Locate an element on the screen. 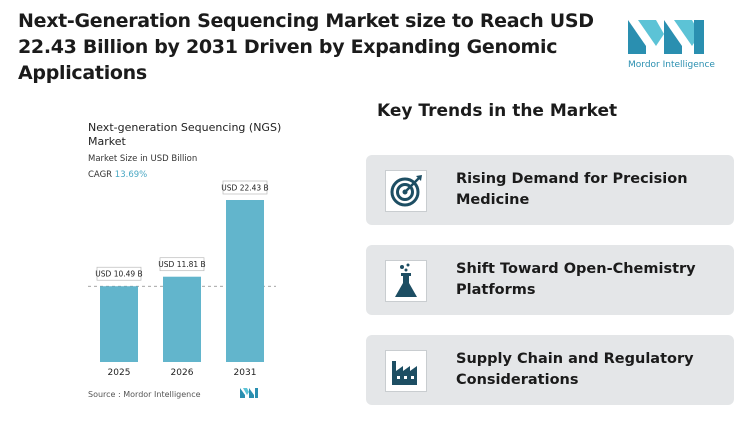 This screenshot has width=750, height=427. trend-card: Rising Demand for Precision Medicine is located at coordinates (550, 190).